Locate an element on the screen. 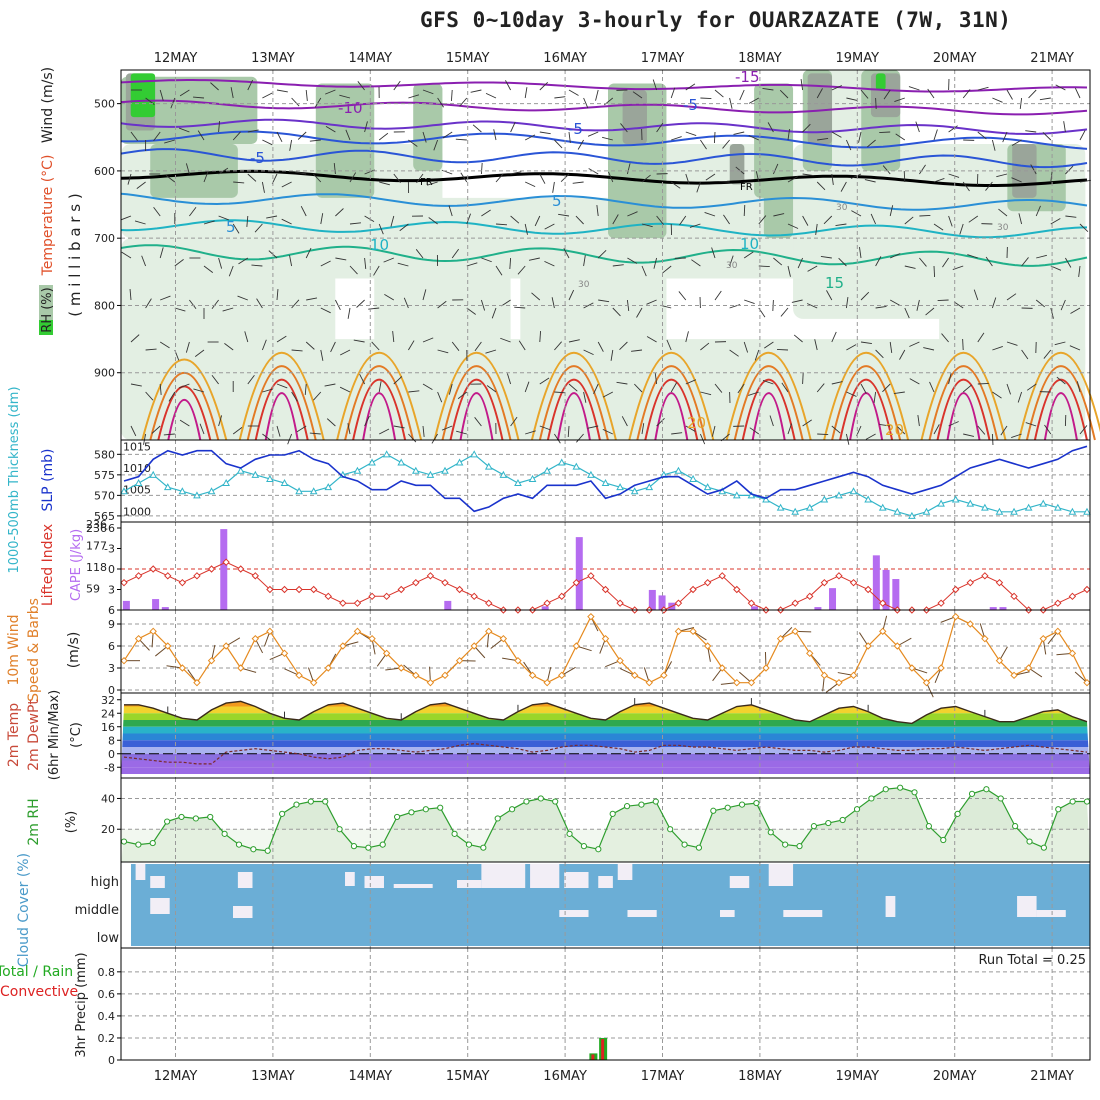 The width and height of the screenshot is (1100, 1100). isotherm-minus15 is located at coordinates (604, 86).